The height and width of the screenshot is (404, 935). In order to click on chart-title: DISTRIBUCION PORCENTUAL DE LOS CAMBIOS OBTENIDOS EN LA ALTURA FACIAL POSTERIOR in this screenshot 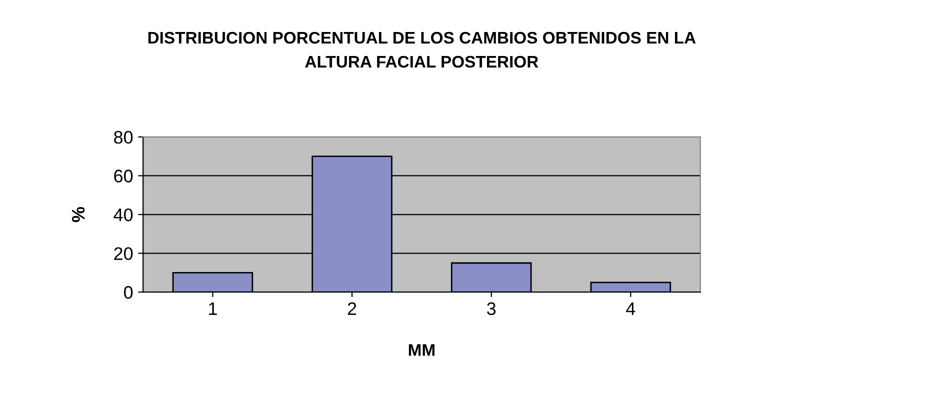, I will do `click(422, 50)`.